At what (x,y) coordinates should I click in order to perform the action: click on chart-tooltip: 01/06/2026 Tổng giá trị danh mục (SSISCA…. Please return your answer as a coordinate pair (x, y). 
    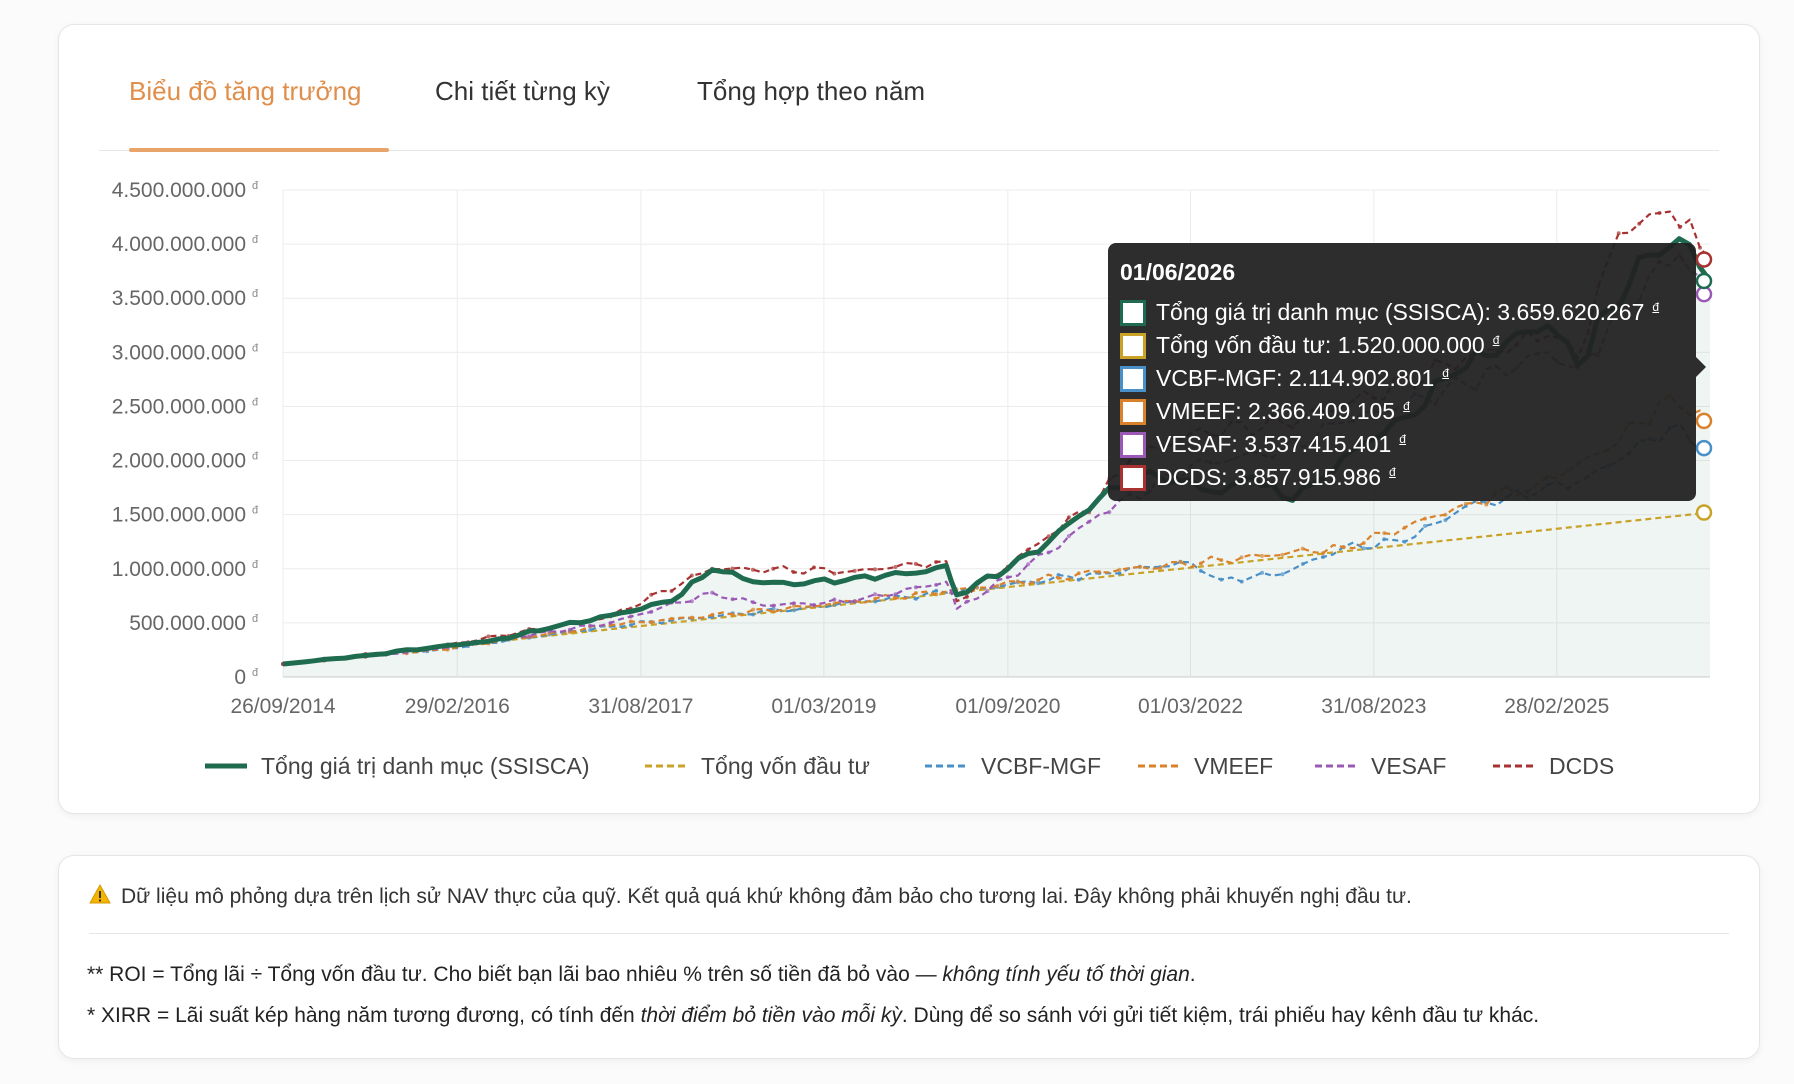
    Looking at the image, I should click on (1407, 372).